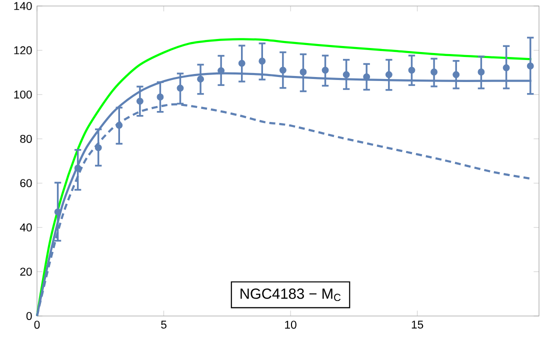 Image resolution: width=542 pixels, height=340 pixels. What do you see at coordinates (23, 50) in the screenshot?
I see `y-tick-label: 120` at bounding box center [23, 50].